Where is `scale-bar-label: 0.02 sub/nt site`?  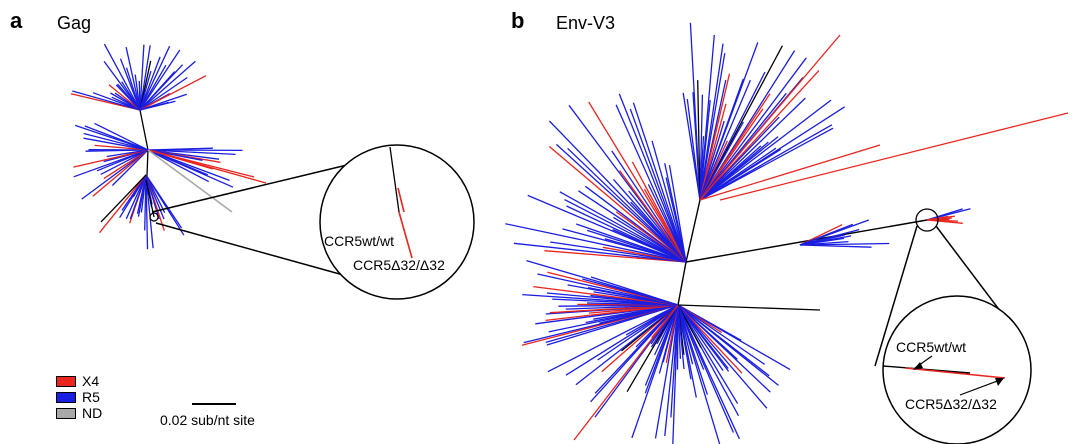
scale-bar-label: 0.02 sub/nt site is located at coordinates (207, 420).